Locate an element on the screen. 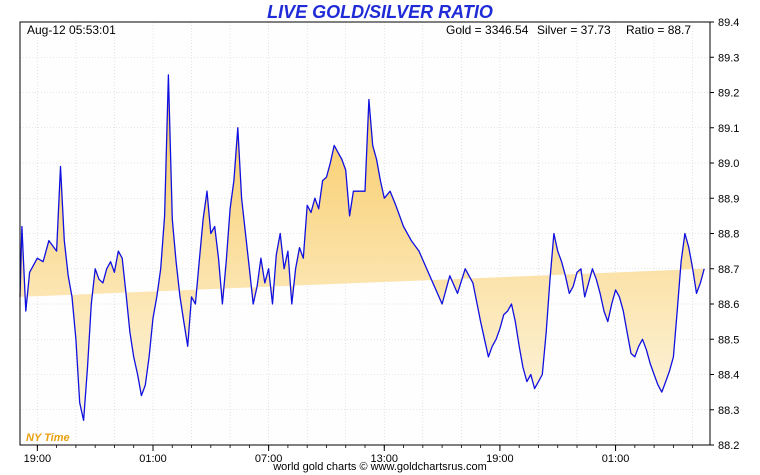  y-tick-label: 88.5 is located at coordinates (728, 340).